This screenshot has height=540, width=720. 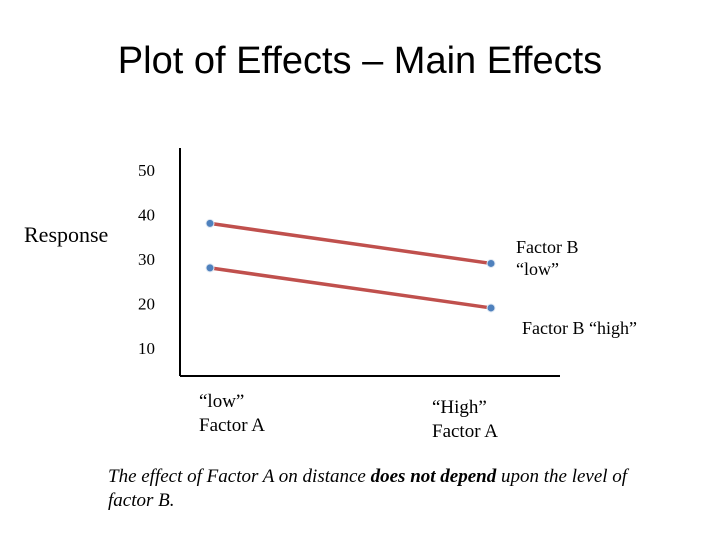 I want to click on caption-part-1: The effect of Factor A on distance, so click(x=239, y=476).